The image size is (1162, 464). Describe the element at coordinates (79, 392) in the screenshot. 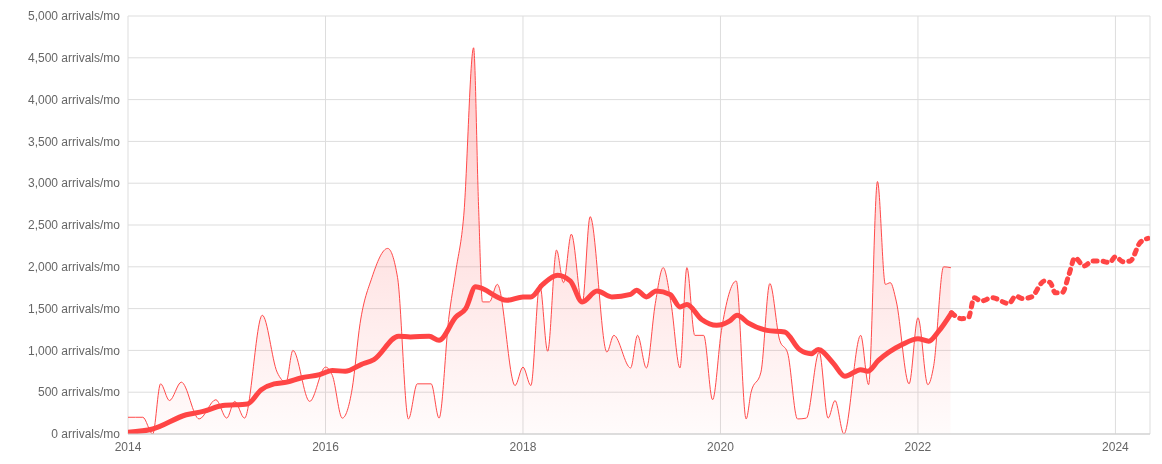

I see `y-tick-label: 500 arrivals/mo` at that location.